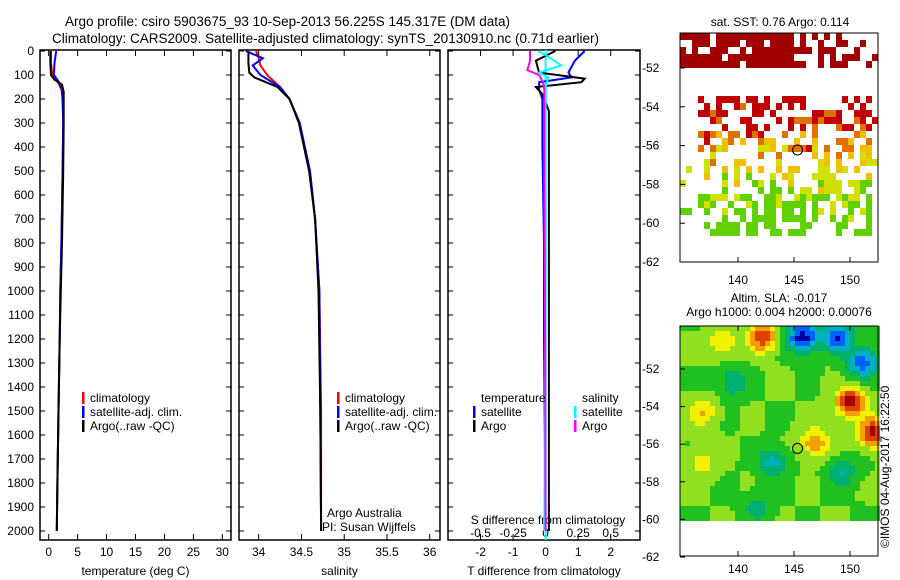 This screenshot has height=580, width=900. What do you see at coordinates (651, 557) in the screenshot?
I see `sla-y-tick-label: -62` at bounding box center [651, 557].